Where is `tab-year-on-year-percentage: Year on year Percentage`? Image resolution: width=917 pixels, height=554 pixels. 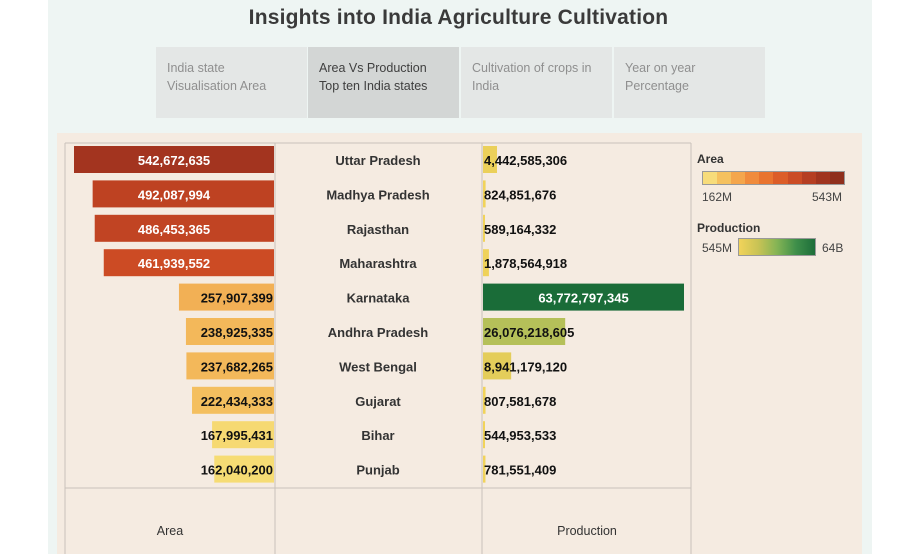 tab-year-on-year-percentage: Year on year Percentage is located at coordinates (689, 82).